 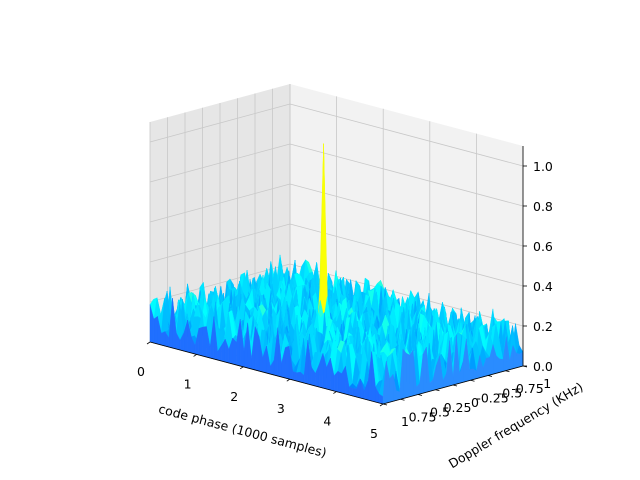 I want to click on y-tick-label: -1, so click(x=545, y=383).